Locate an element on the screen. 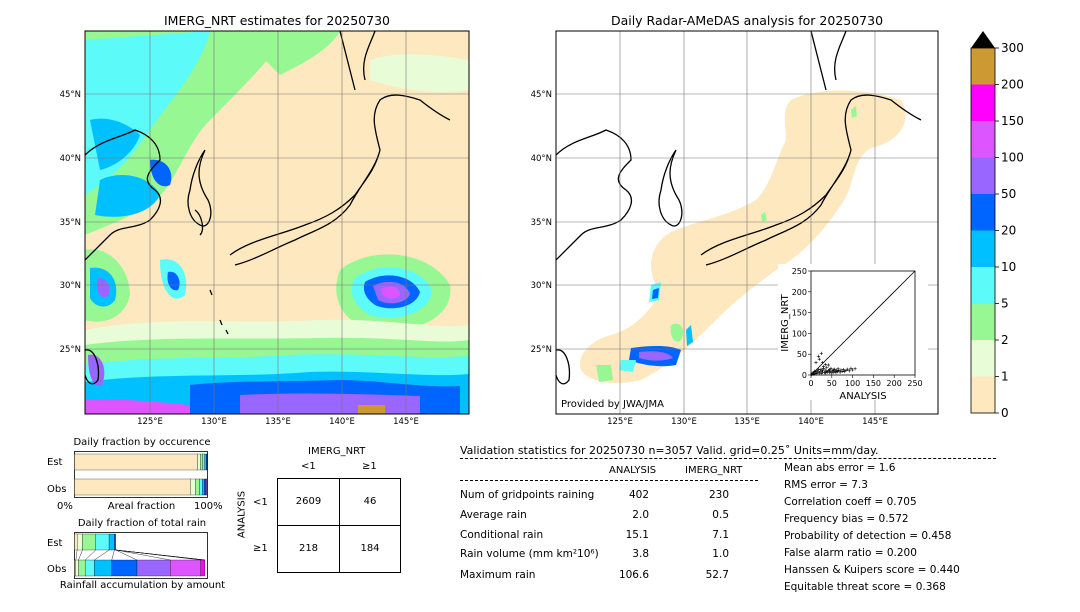 The height and width of the screenshot is (612, 1080). validation-row-label: Conditional rain is located at coordinates (502, 535).